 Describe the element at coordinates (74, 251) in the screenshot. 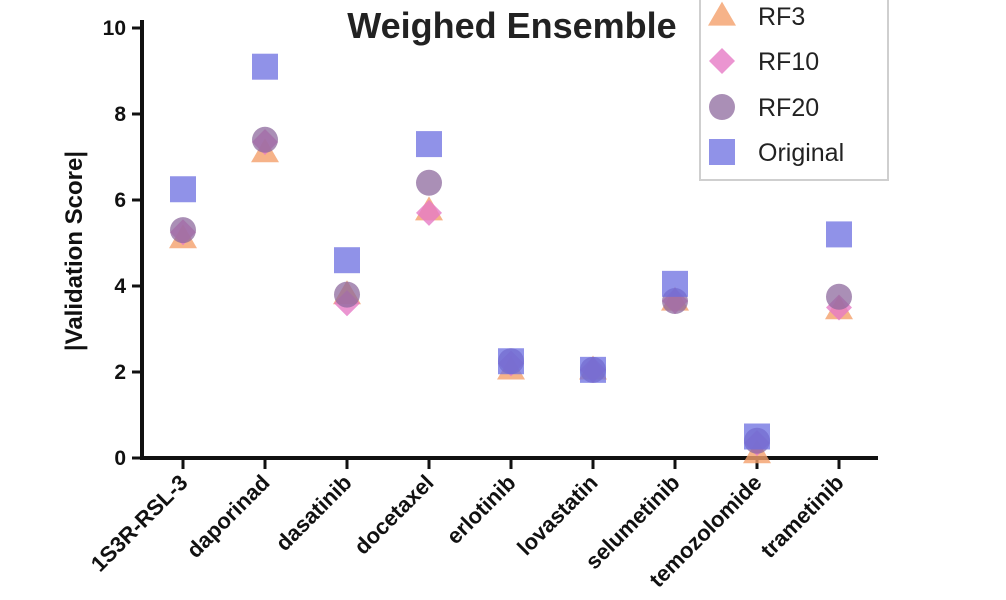

I see `y-axis-title: |Validation Score|` at that location.